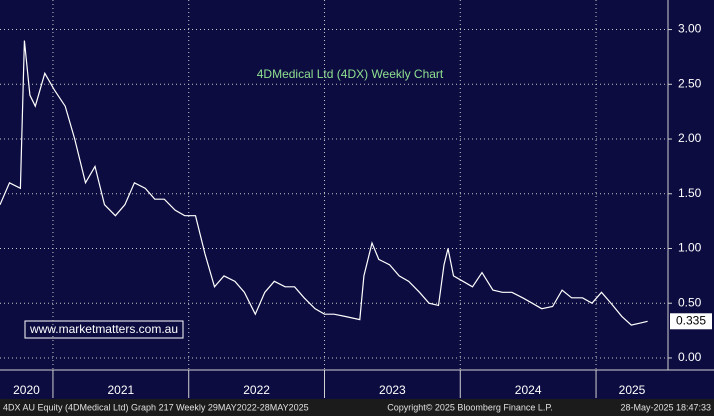 Image resolution: width=714 pixels, height=416 pixels. What do you see at coordinates (690, 357) in the screenshot?
I see `y-tick-label: 0.00` at bounding box center [690, 357].